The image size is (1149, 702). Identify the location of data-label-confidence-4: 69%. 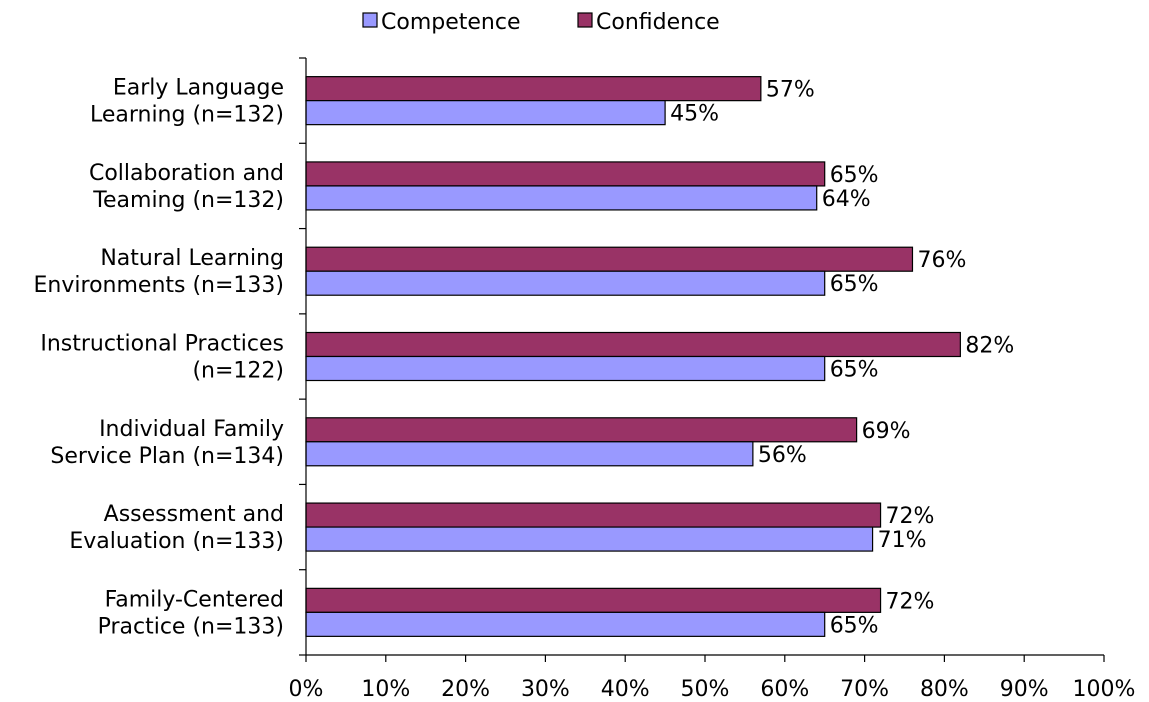
(886, 431).